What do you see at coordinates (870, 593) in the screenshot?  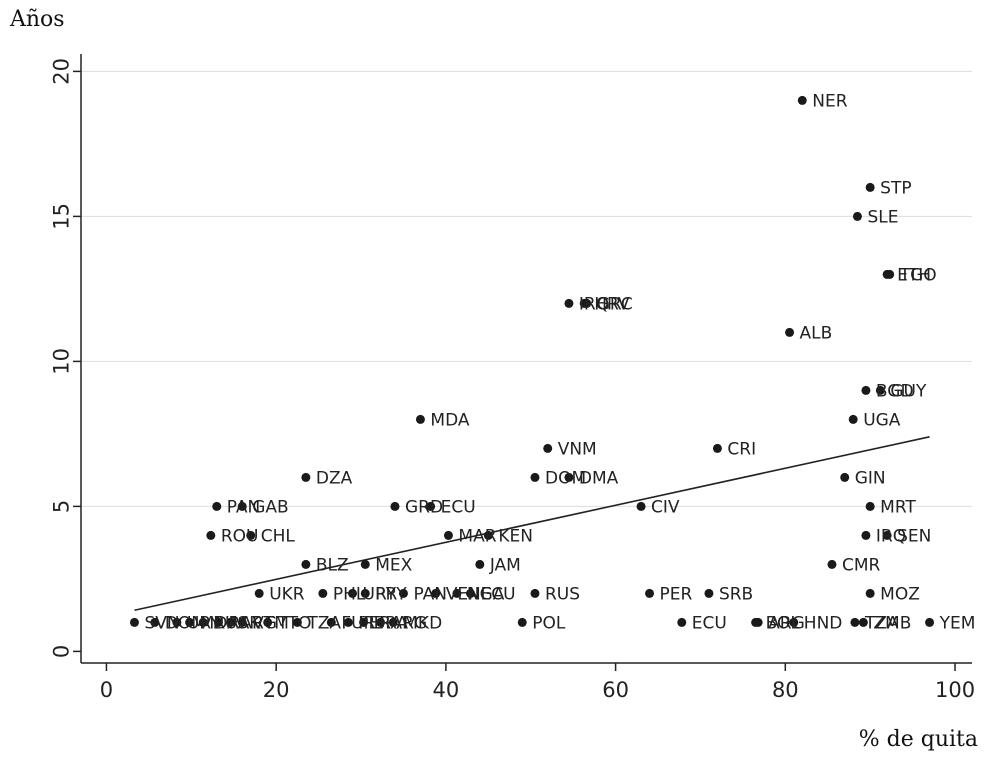 I see `data-point-moz` at bounding box center [870, 593].